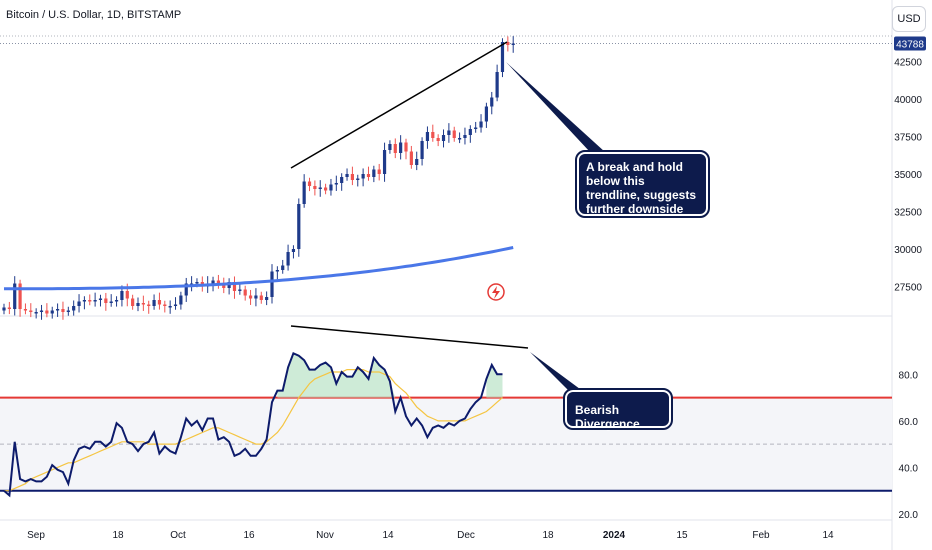 This screenshot has width=932, height=550. Describe the element at coordinates (908, 250) in the screenshot. I see `price-tick-label: 30000` at that location.